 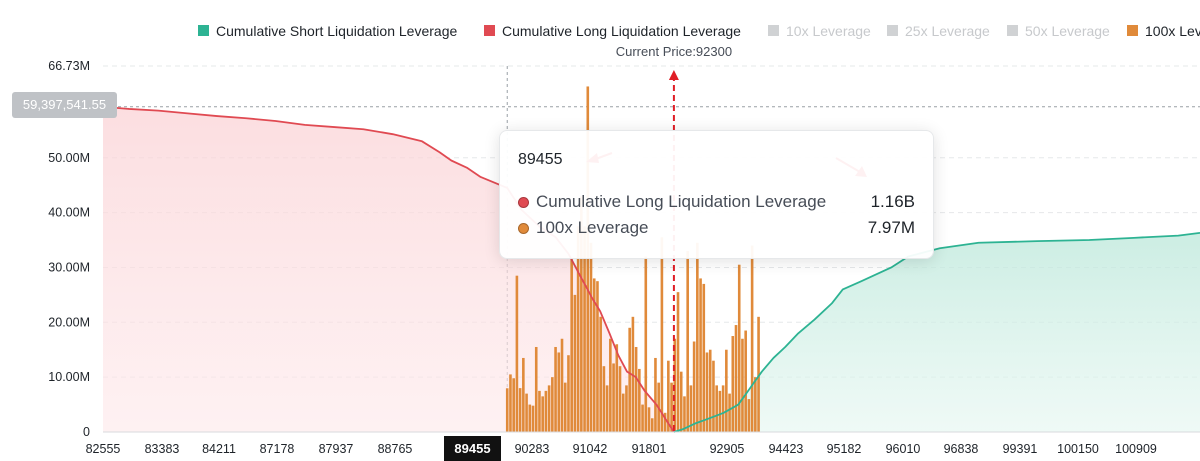 What do you see at coordinates (947, 31) in the screenshot?
I see `legend-label: 25x Leverage` at bounding box center [947, 31].